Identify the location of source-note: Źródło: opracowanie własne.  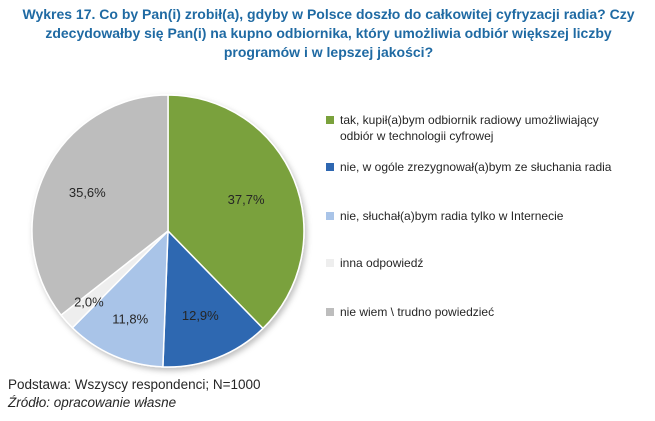
(92, 402).